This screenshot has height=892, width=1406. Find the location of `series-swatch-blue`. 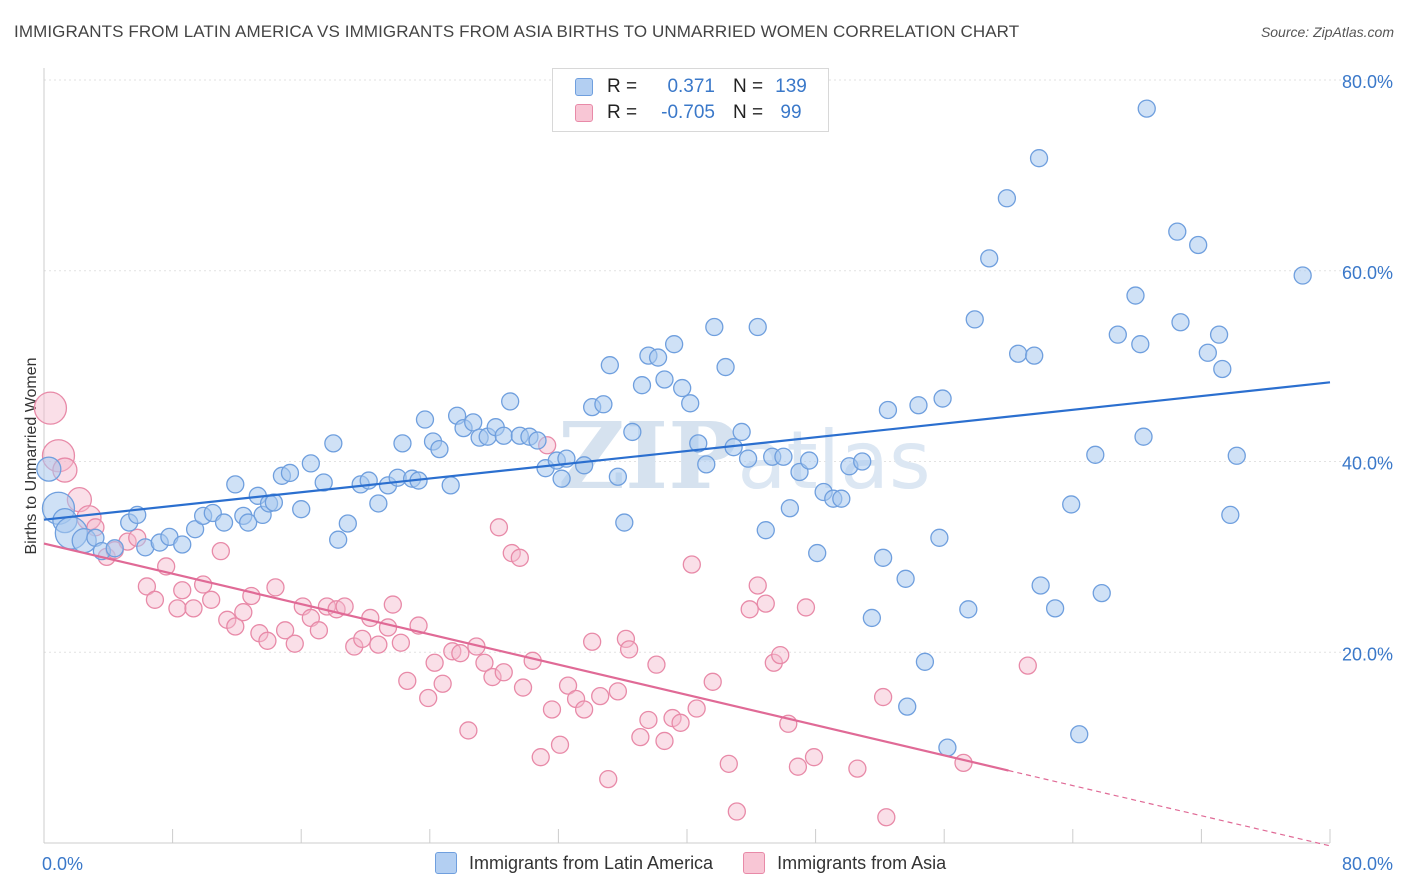

series-swatch-blue is located at coordinates (446, 863).